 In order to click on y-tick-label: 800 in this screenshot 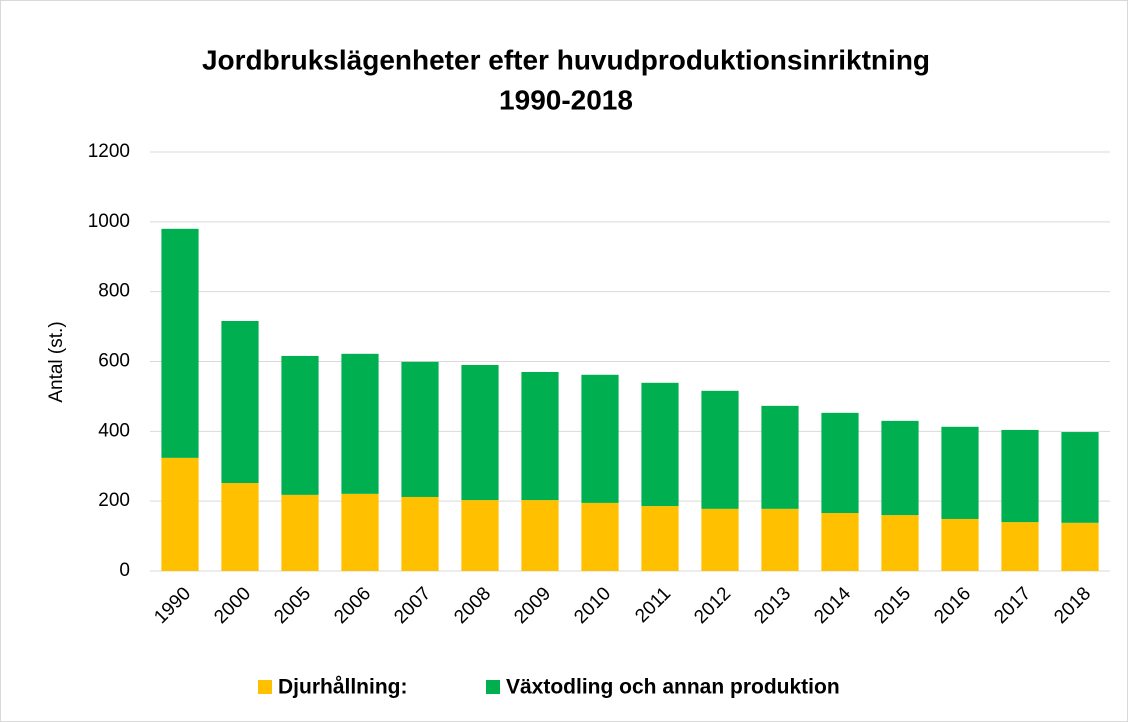, I will do `click(114, 291)`.